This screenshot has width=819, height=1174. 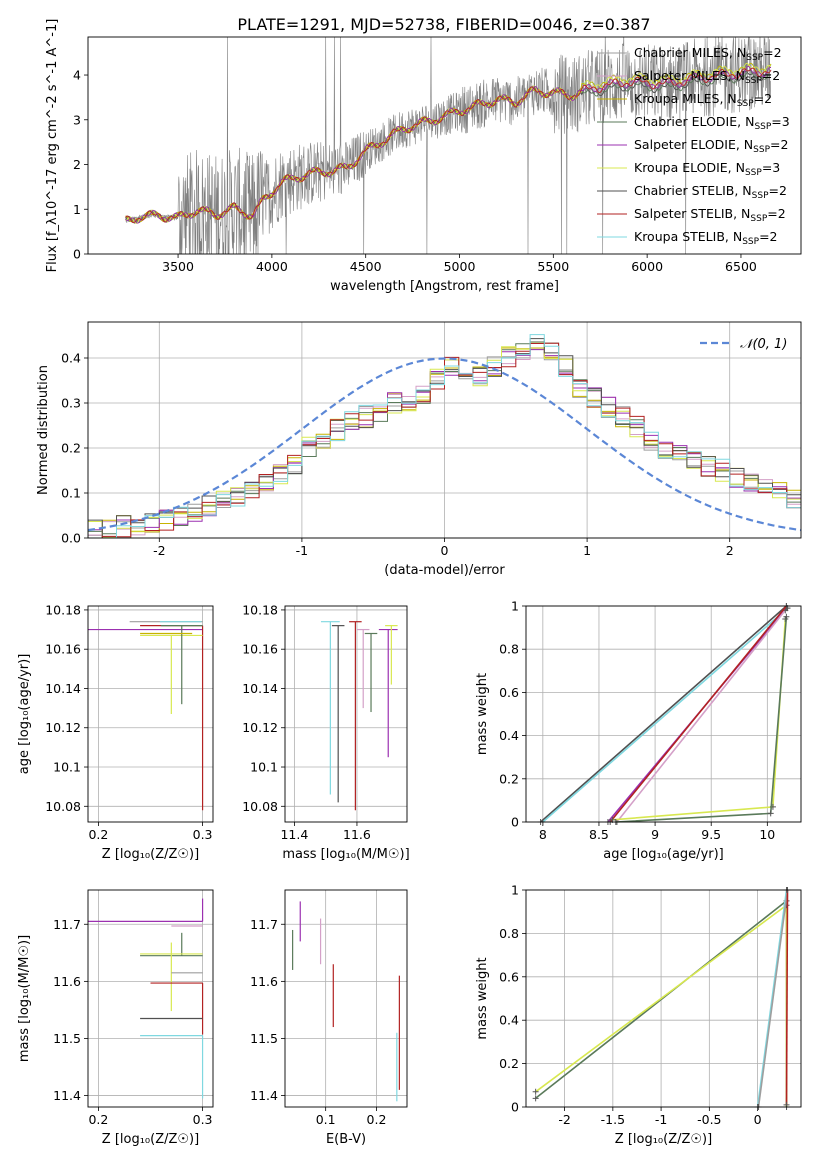 I want to click on y-tick-label: 0.1, so click(x=71, y=493).